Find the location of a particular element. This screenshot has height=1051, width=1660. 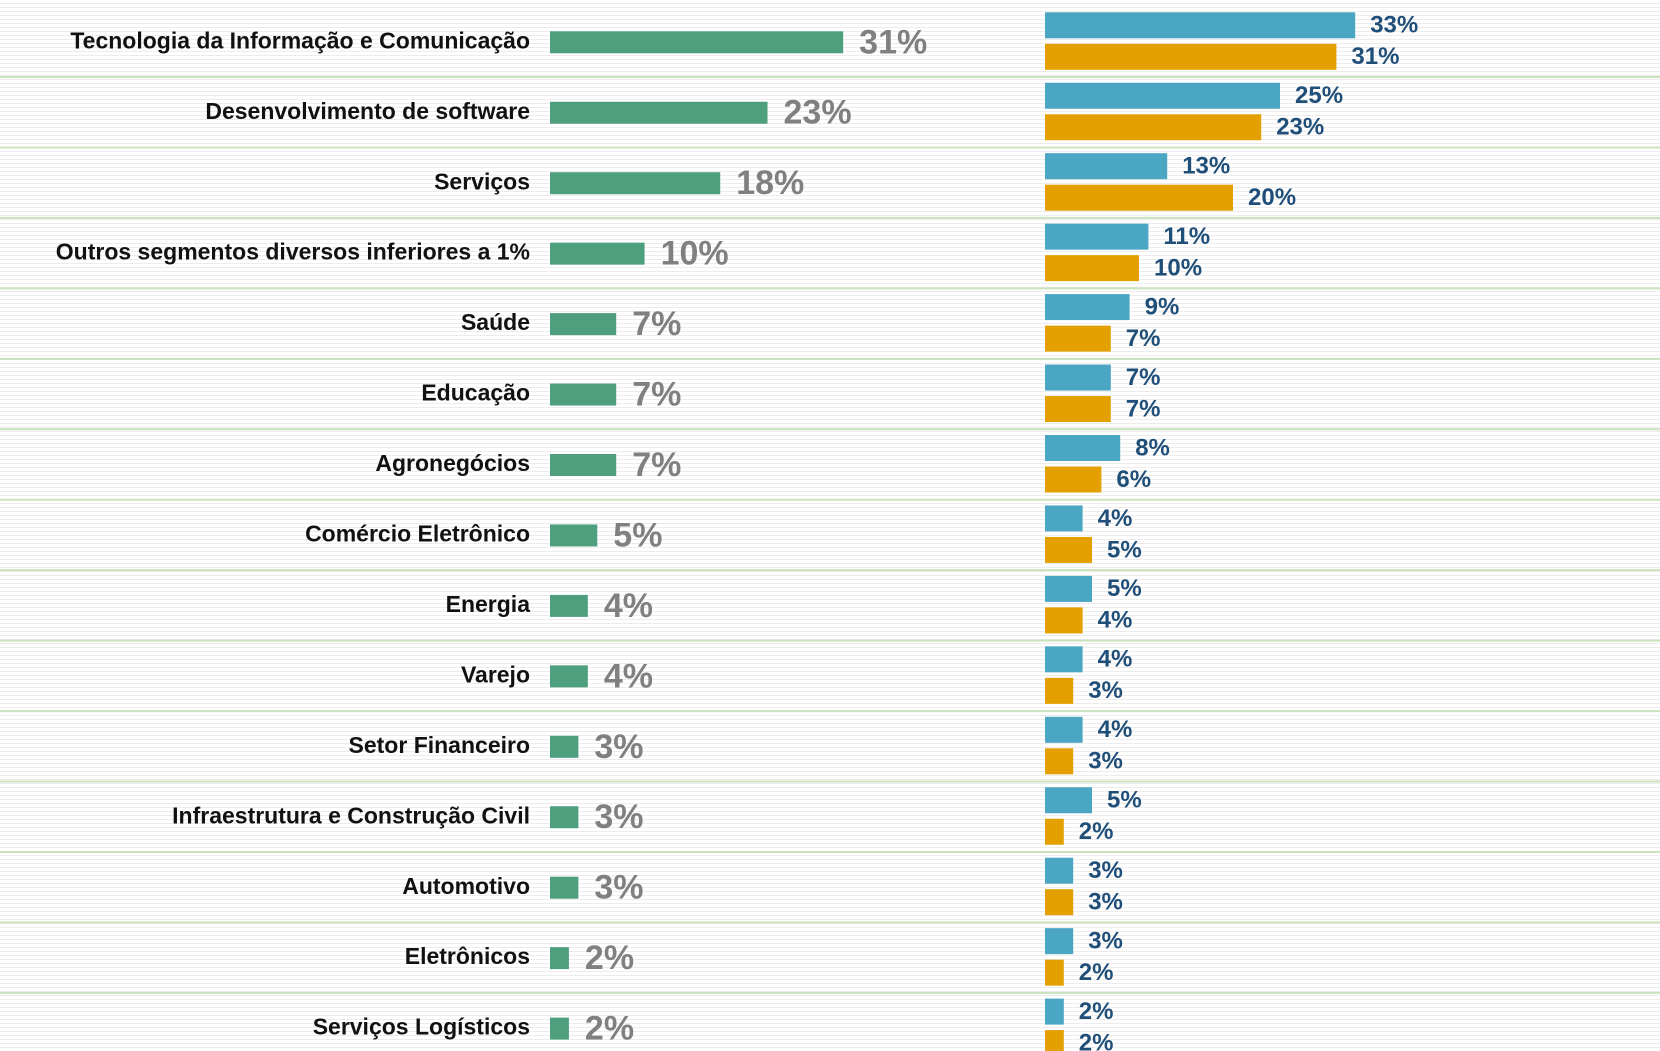

value-label: 20% is located at coordinates (1272, 197).